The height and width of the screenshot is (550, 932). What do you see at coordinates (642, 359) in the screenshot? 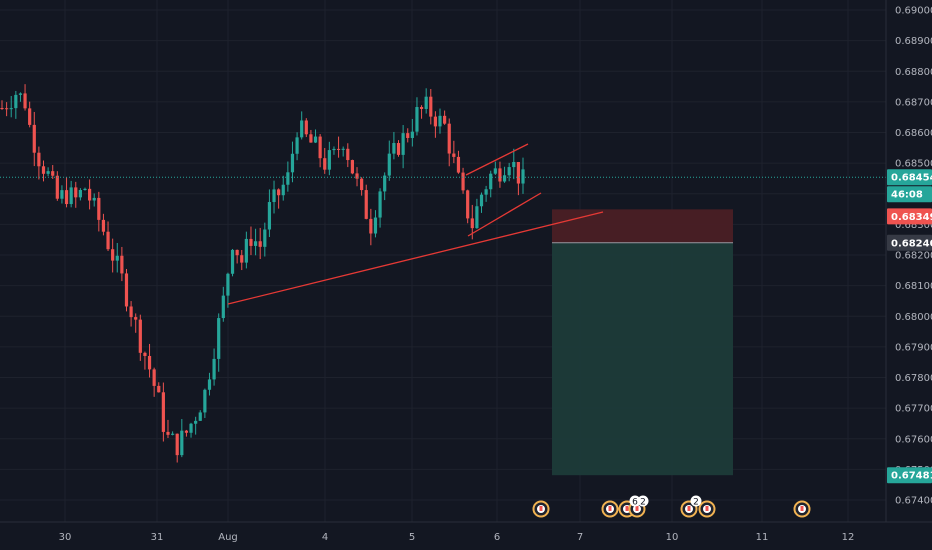
I see `take-profit-zone` at bounding box center [642, 359].